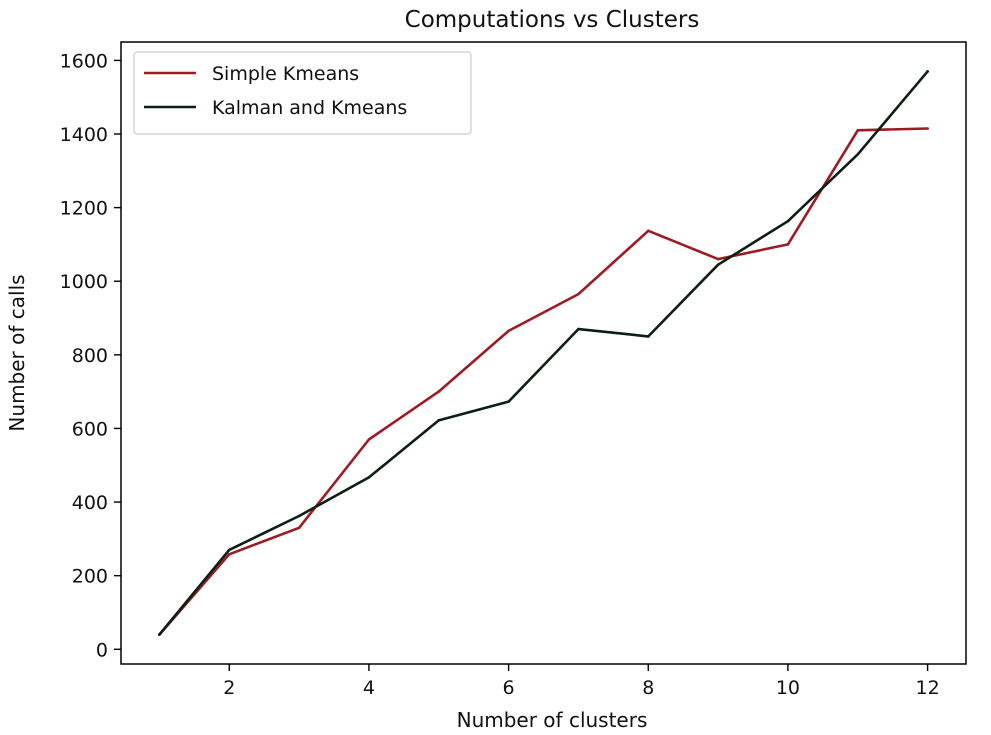 This screenshot has width=991, height=735. What do you see at coordinates (102, 650) in the screenshot?
I see `y-tick-label: 0` at bounding box center [102, 650].